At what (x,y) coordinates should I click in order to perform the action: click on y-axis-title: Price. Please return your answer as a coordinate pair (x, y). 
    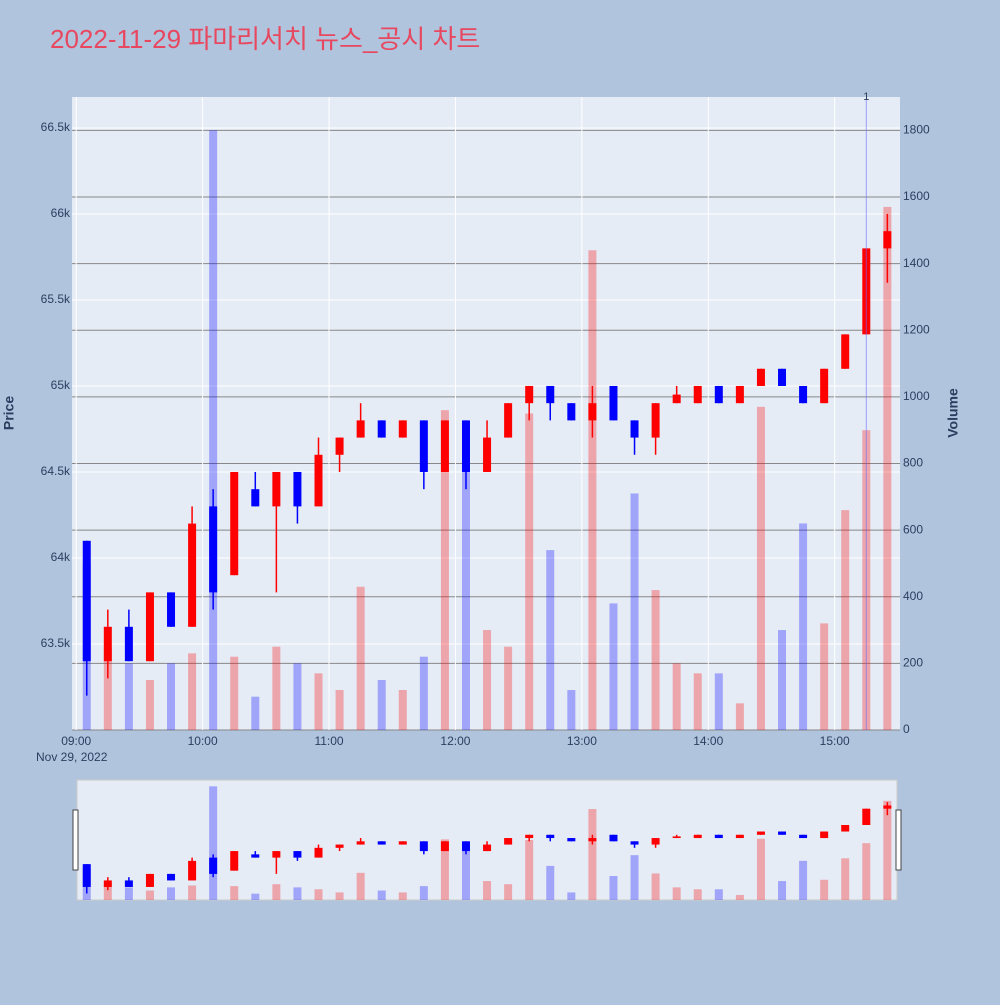
    Looking at the image, I should click on (9, 413).